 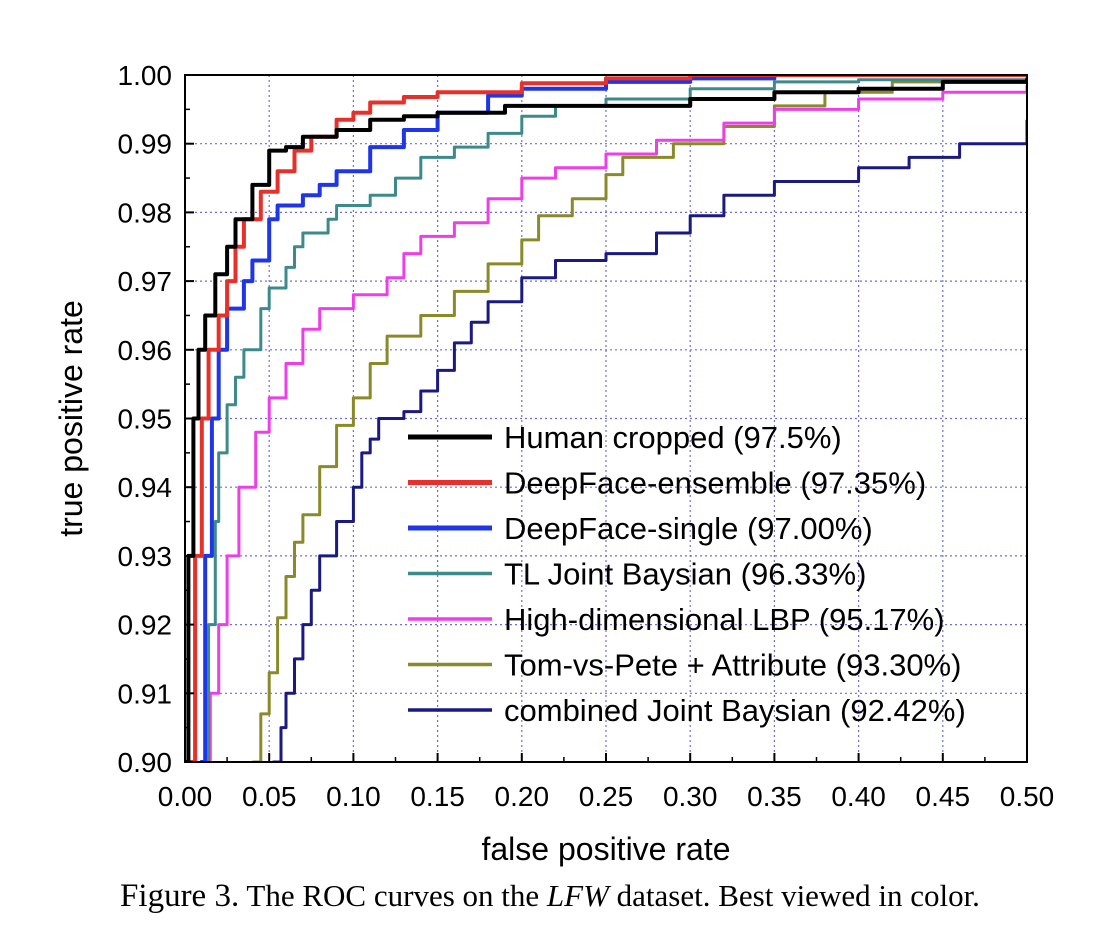 I want to click on y-tick-label: 0.96, so click(x=145, y=350).